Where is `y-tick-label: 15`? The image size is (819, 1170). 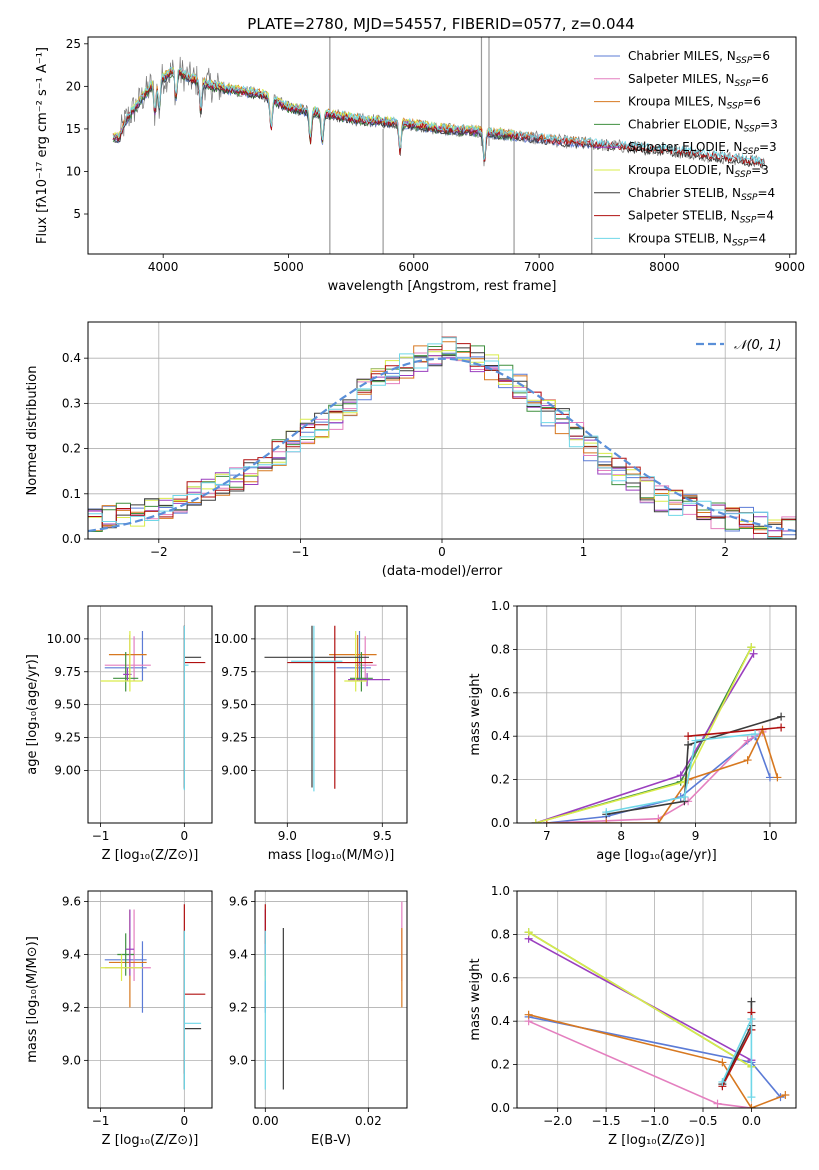 y-tick-label: 15 is located at coordinates (73, 129).